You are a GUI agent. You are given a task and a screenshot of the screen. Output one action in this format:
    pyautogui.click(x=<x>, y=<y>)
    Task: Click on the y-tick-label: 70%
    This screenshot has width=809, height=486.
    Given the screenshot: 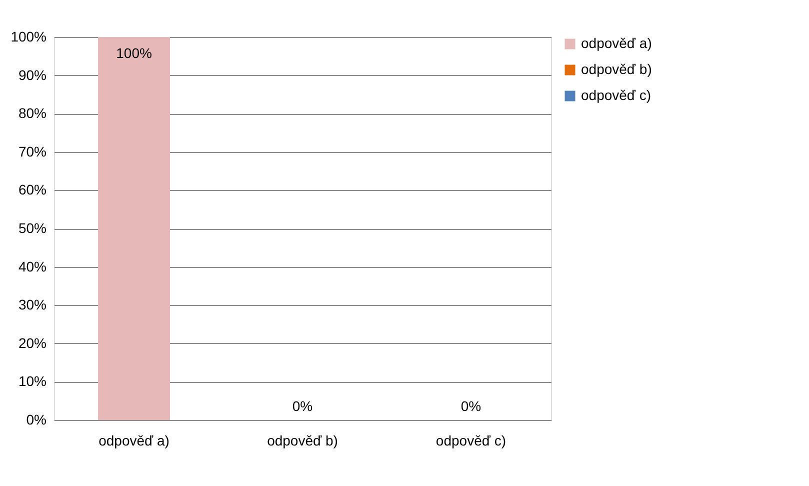 What is the action you would take?
    pyautogui.click(x=32, y=151)
    